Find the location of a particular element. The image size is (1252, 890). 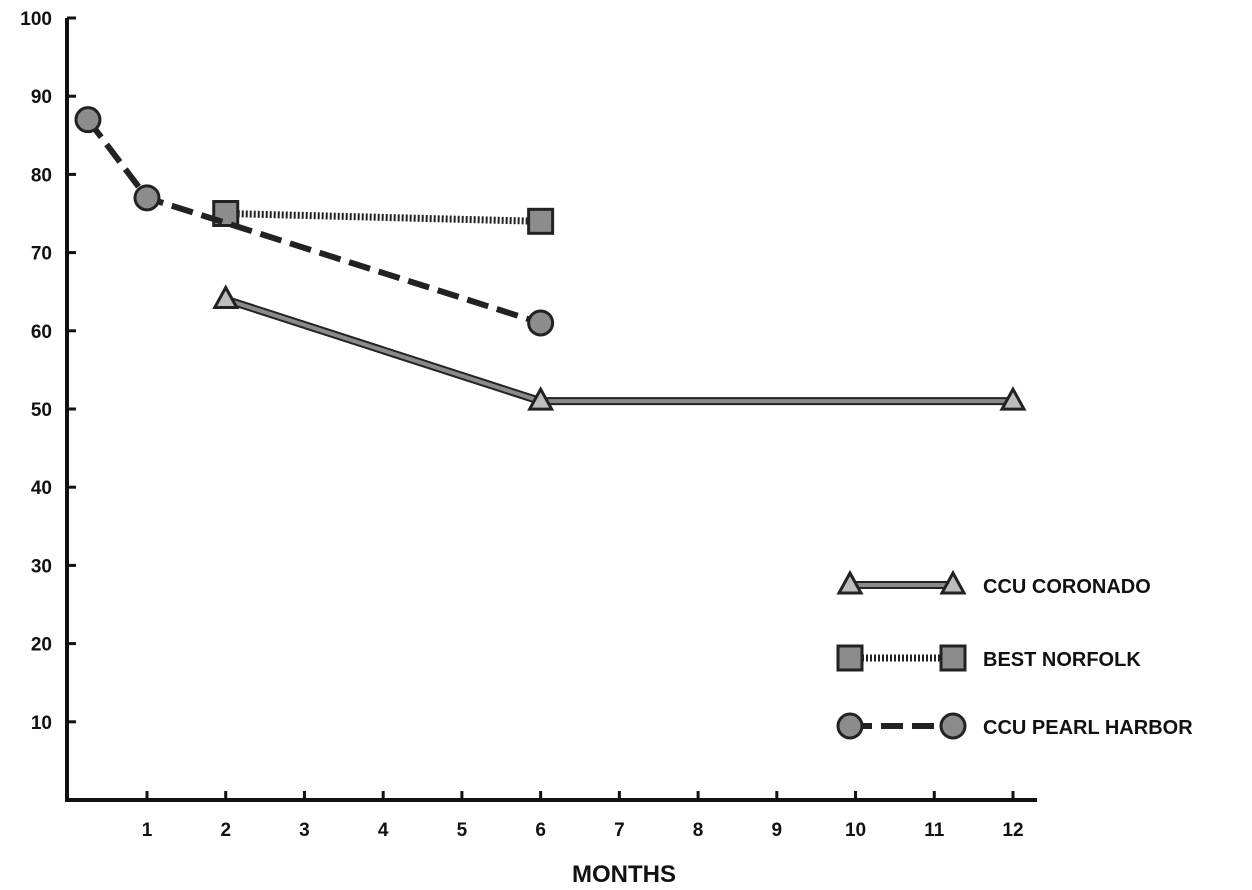

x-tick-label: 12 is located at coordinates (1012, 830).